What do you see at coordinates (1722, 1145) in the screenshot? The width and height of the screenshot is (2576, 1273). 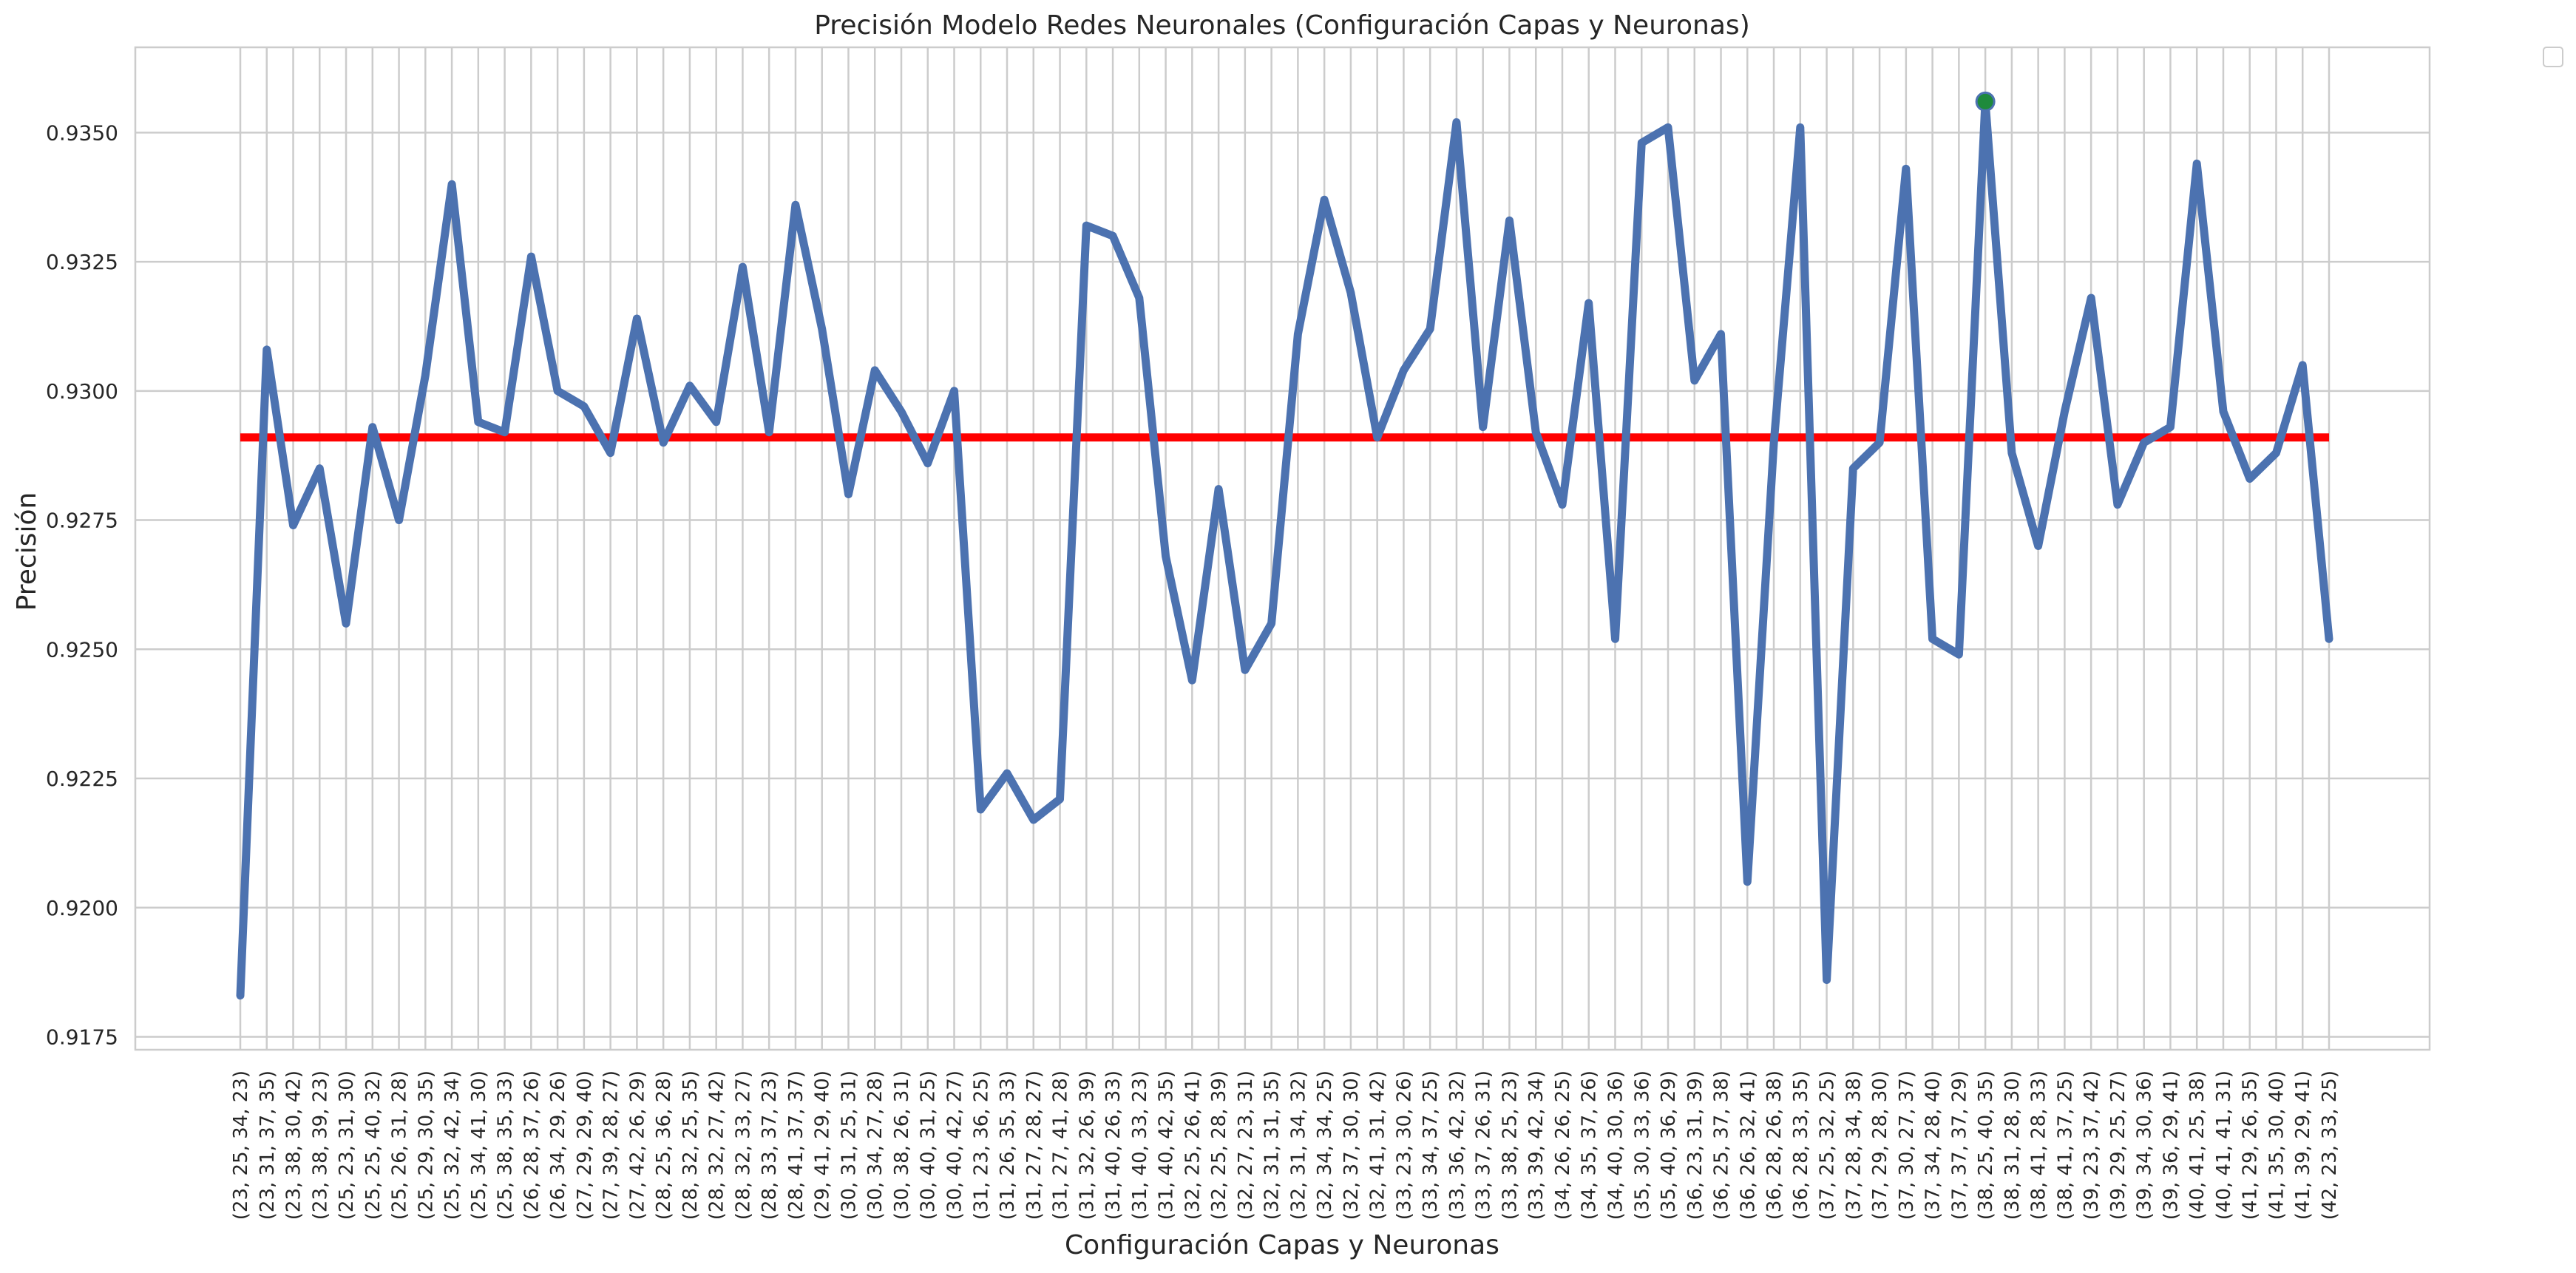 I see `x-tick-label: (36, 25, 37, 38)` at bounding box center [1722, 1145].